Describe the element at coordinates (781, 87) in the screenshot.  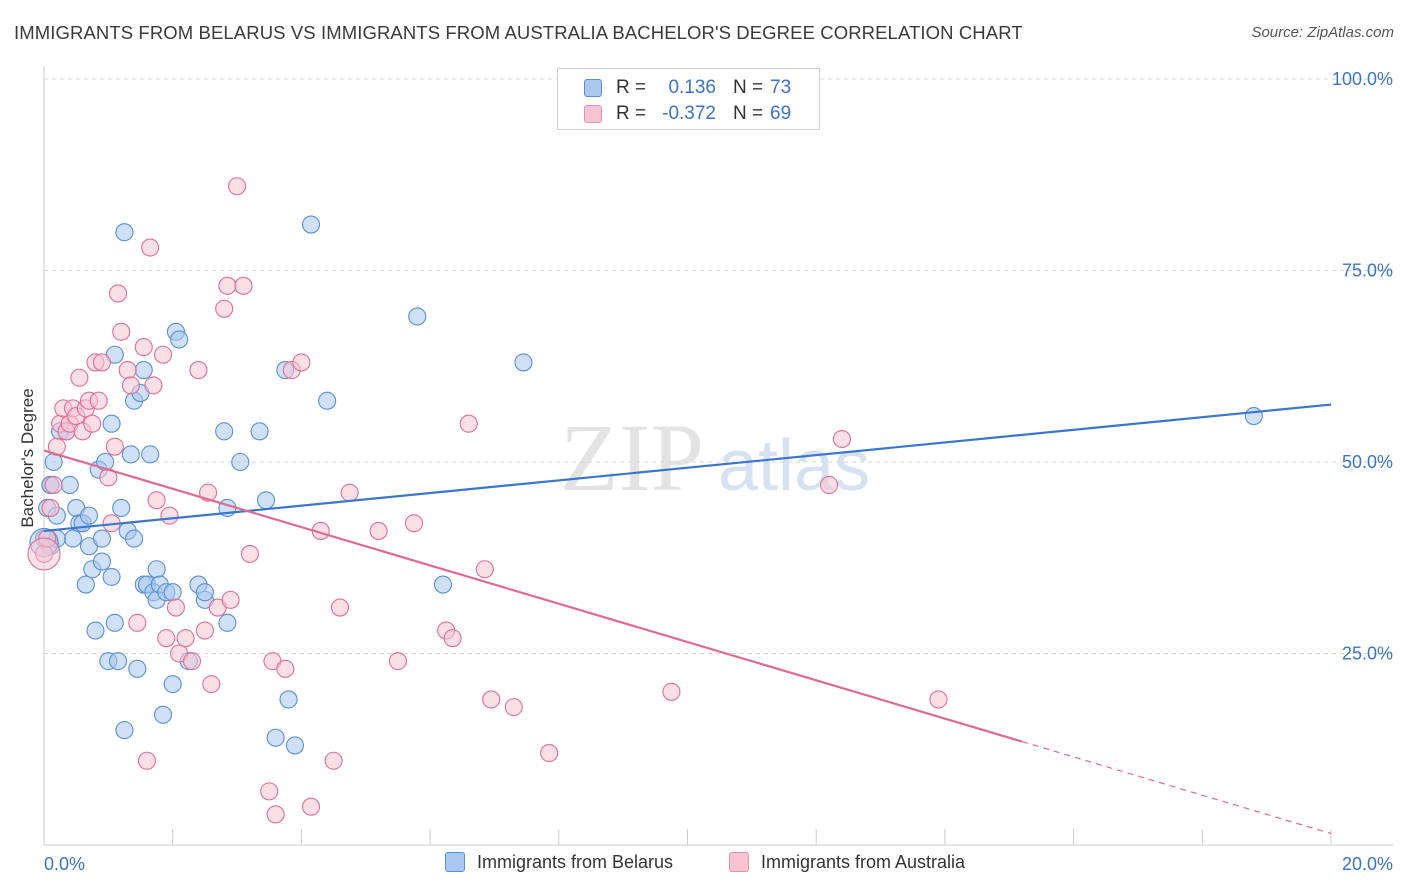
I see `n-value: 73` at that location.